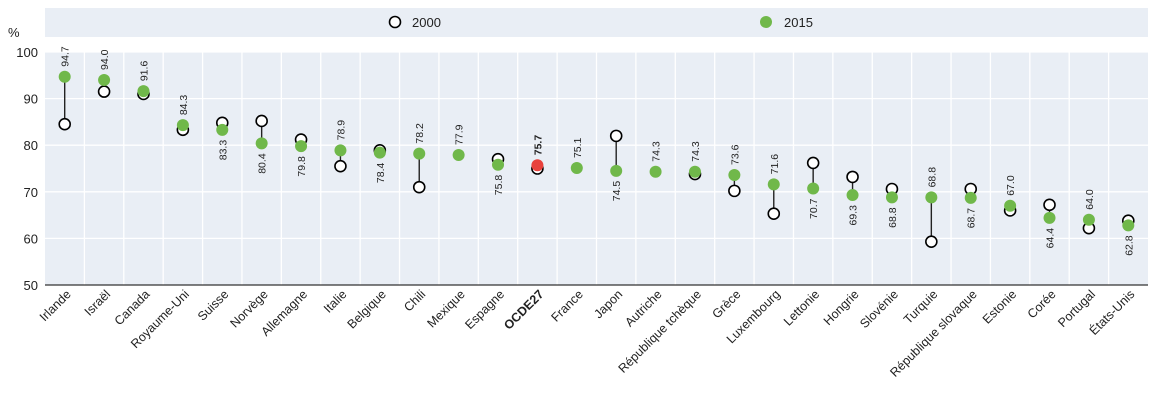 This screenshot has width=1153, height=394. What do you see at coordinates (600, 22) in the screenshot?
I see `legend: 2000 2015` at bounding box center [600, 22].